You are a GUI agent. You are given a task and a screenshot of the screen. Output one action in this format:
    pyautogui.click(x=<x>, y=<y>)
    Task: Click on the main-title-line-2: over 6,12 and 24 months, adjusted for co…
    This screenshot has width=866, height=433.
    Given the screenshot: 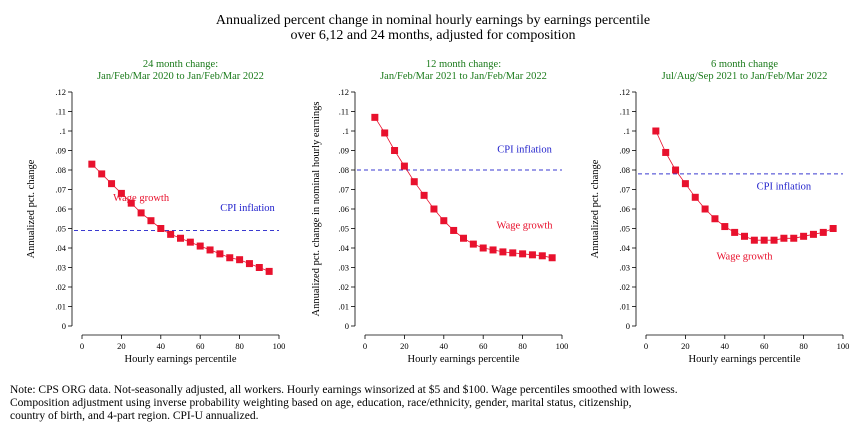 What is the action you would take?
    pyautogui.click(x=433, y=35)
    